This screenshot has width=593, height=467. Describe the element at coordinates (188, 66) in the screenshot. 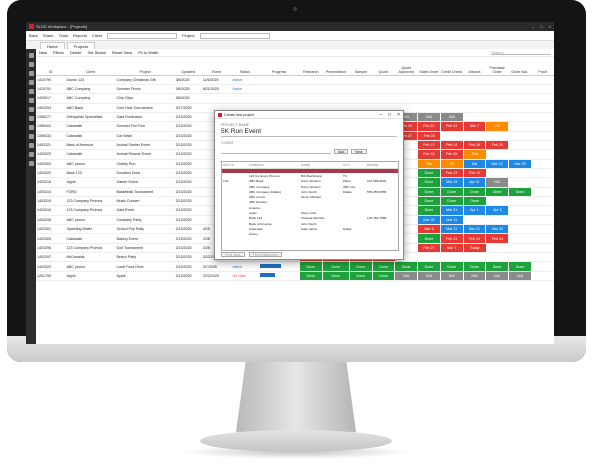

I see `column-header: Updated` at that location.